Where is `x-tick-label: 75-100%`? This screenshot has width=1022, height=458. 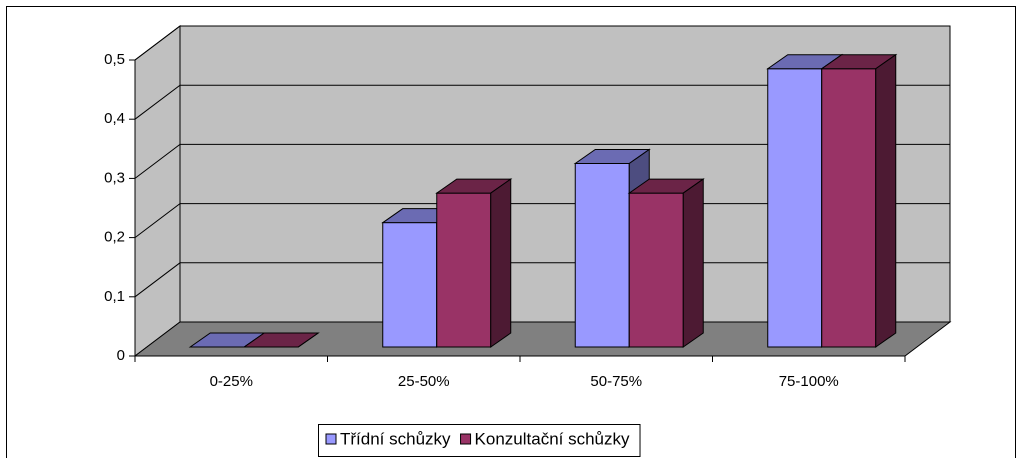 x-tick-label: 75-100% is located at coordinates (809, 381).